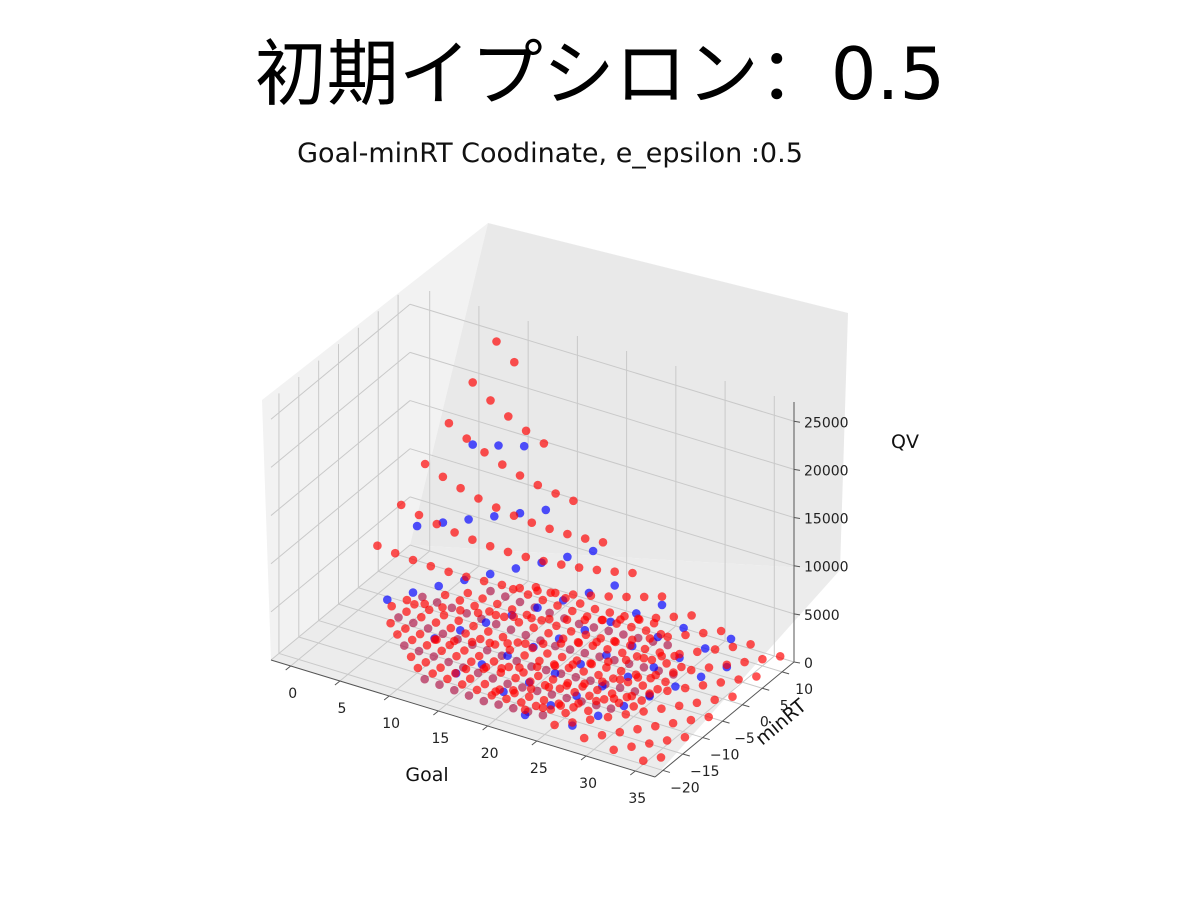 The width and height of the screenshot is (1200, 900). Describe the element at coordinates (629, 396) in the screenshot. I see `back-pane` at that location.